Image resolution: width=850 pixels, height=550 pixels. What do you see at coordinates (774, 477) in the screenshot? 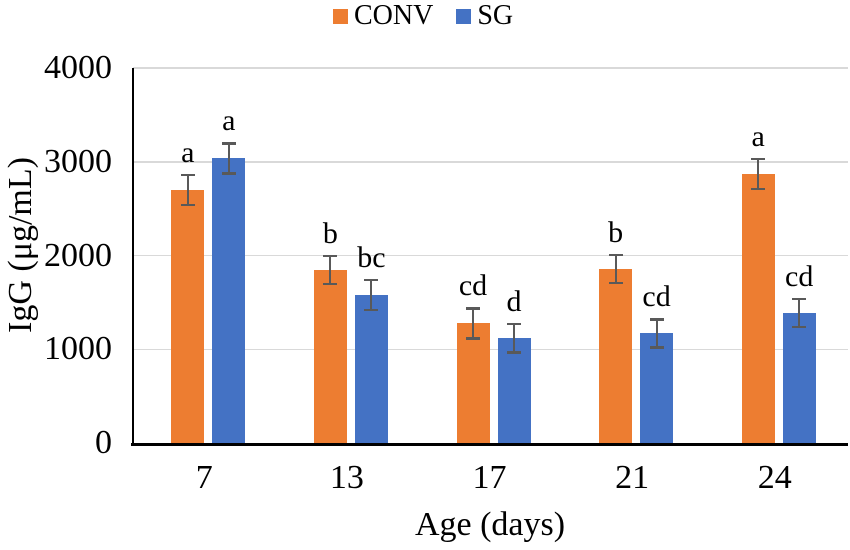
I see `x-tick-label: 24` at bounding box center [774, 477].